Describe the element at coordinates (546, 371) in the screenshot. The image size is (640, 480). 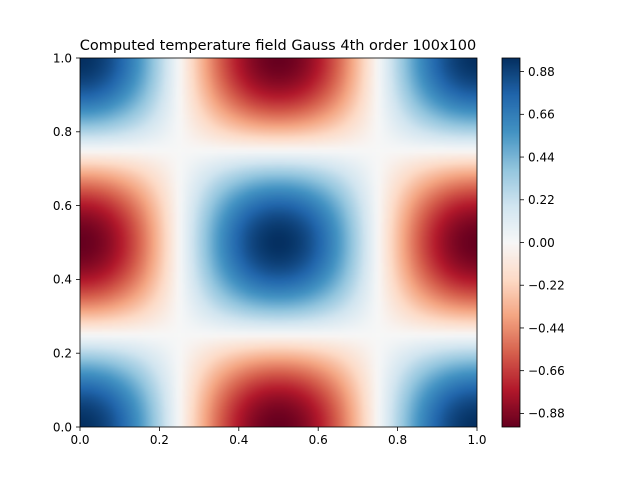
I see `colorbar-tick-label: −0.66` at that location.